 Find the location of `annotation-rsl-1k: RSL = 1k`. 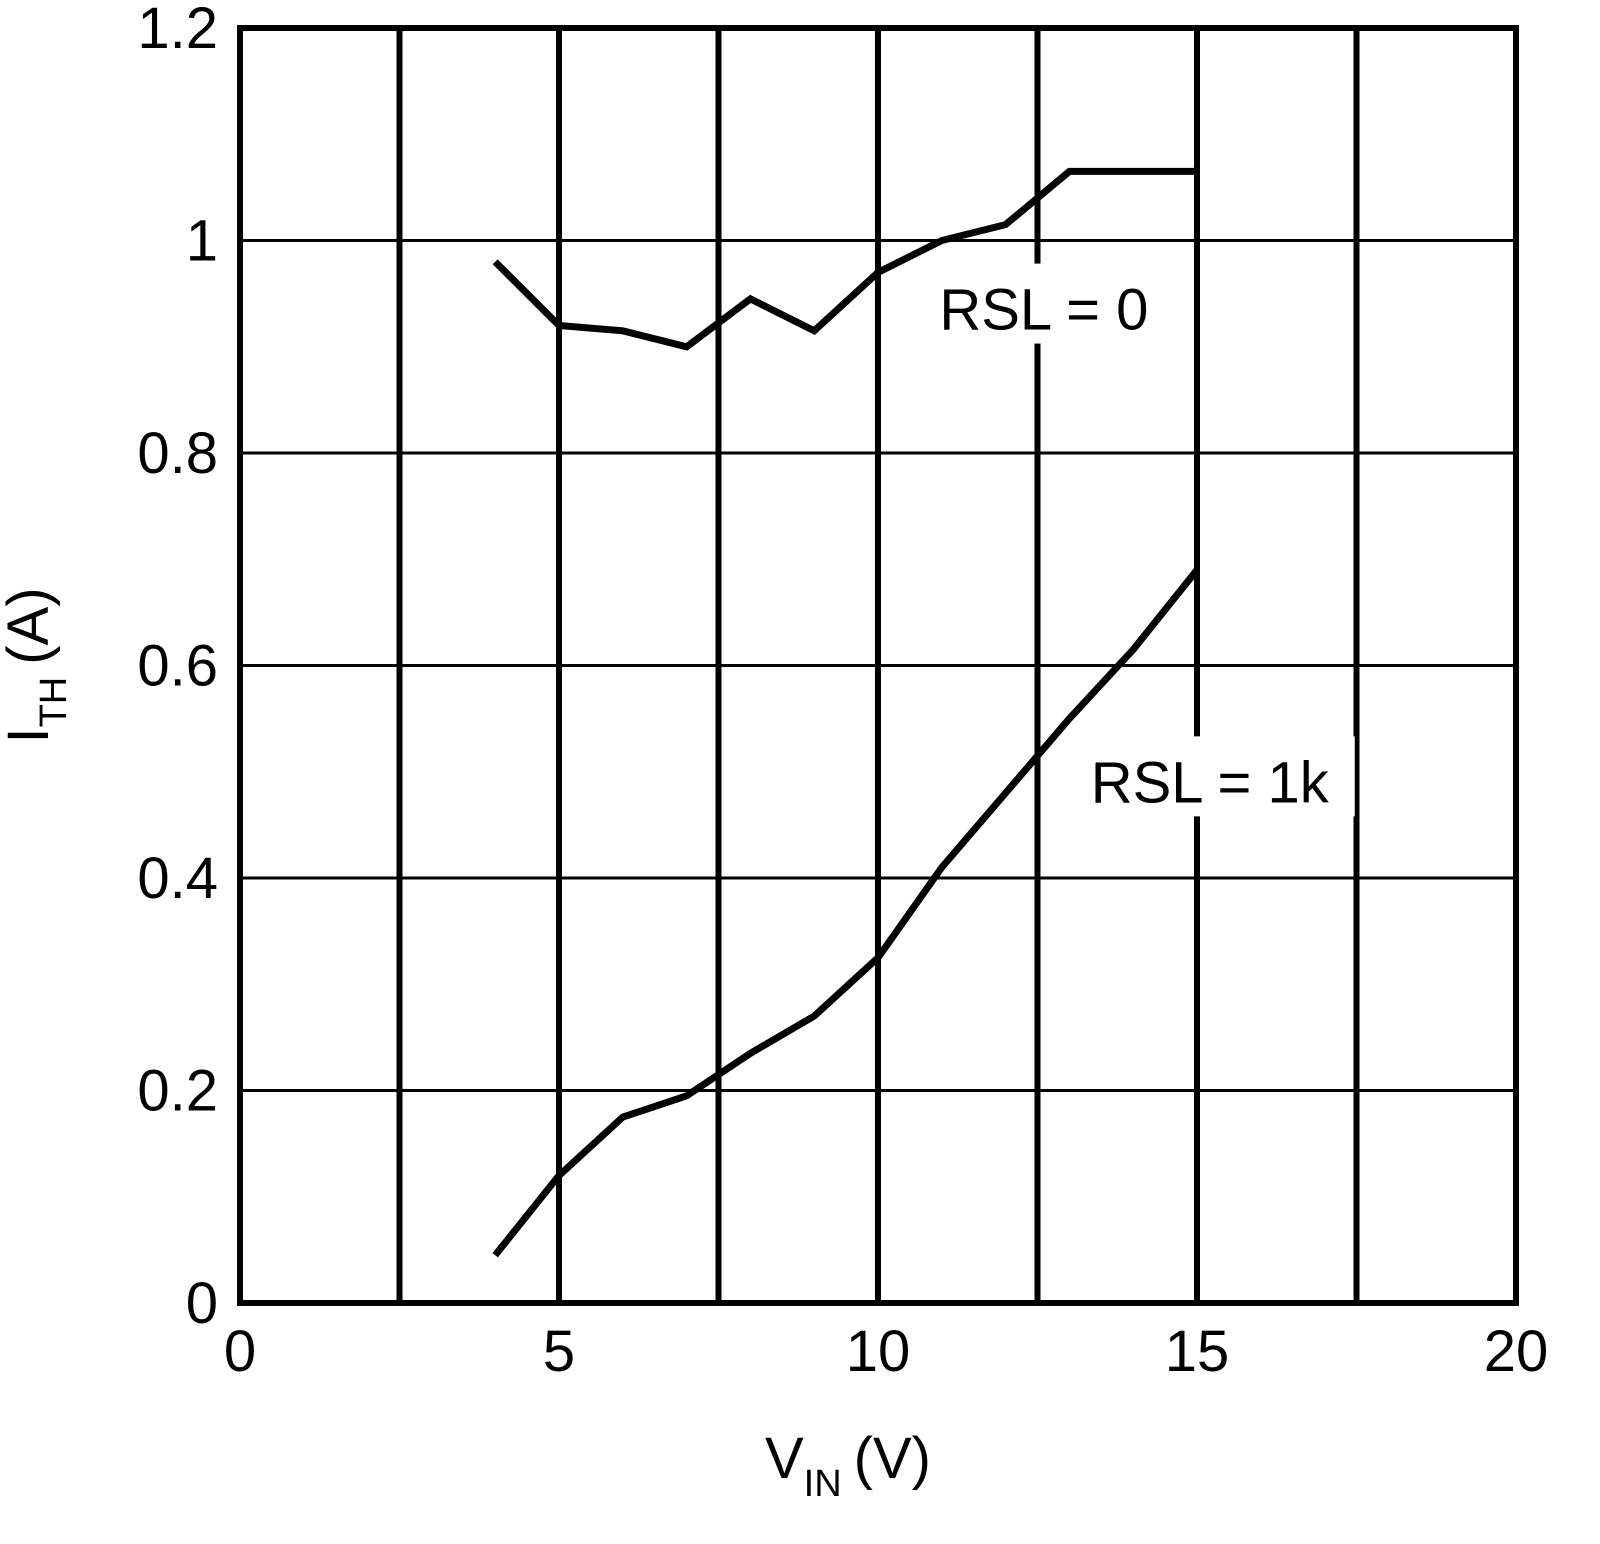

annotation-rsl-1k: RSL = 1k is located at coordinates (1210, 782).